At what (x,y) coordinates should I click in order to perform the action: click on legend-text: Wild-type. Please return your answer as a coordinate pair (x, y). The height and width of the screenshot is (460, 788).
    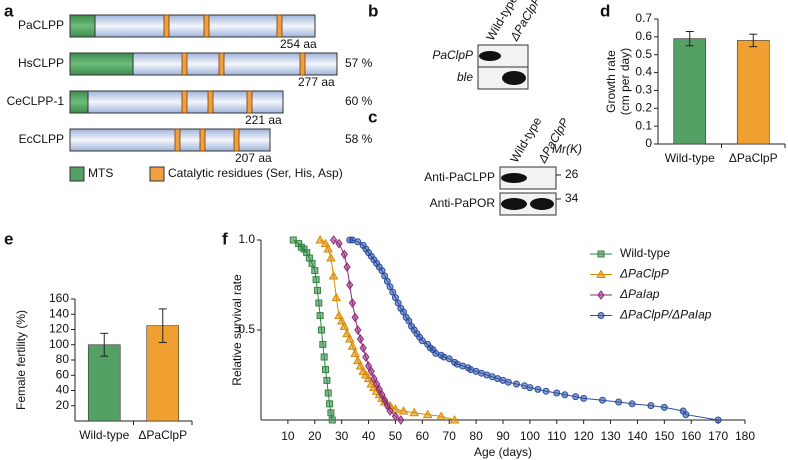
    Looking at the image, I should click on (645, 253).